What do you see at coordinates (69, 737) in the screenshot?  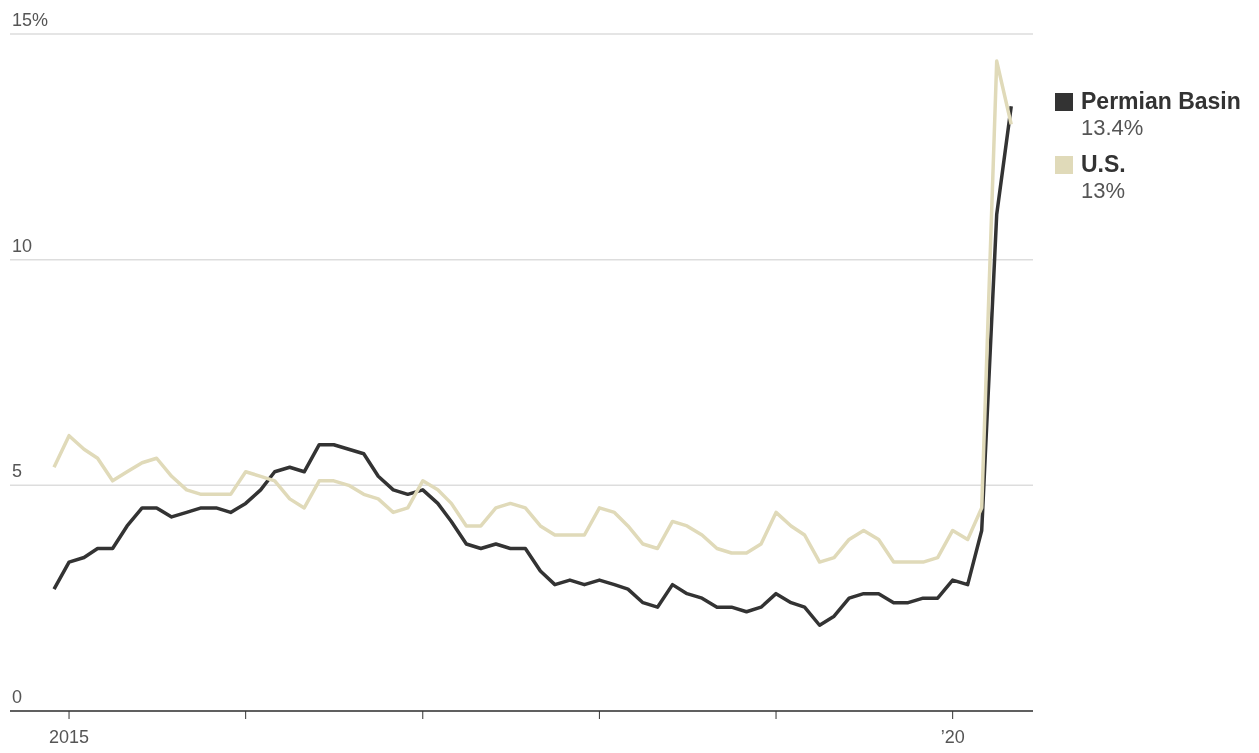 I see `x-tick-label: 2015` at bounding box center [69, 737].